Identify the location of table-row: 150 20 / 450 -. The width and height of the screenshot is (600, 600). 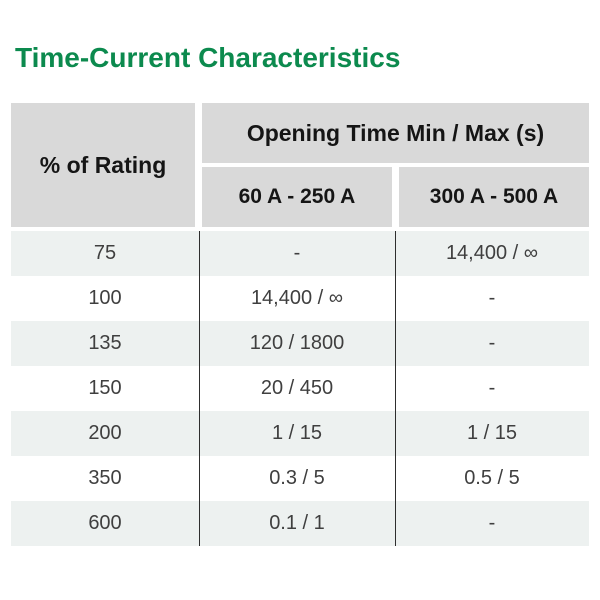
(300, 388).